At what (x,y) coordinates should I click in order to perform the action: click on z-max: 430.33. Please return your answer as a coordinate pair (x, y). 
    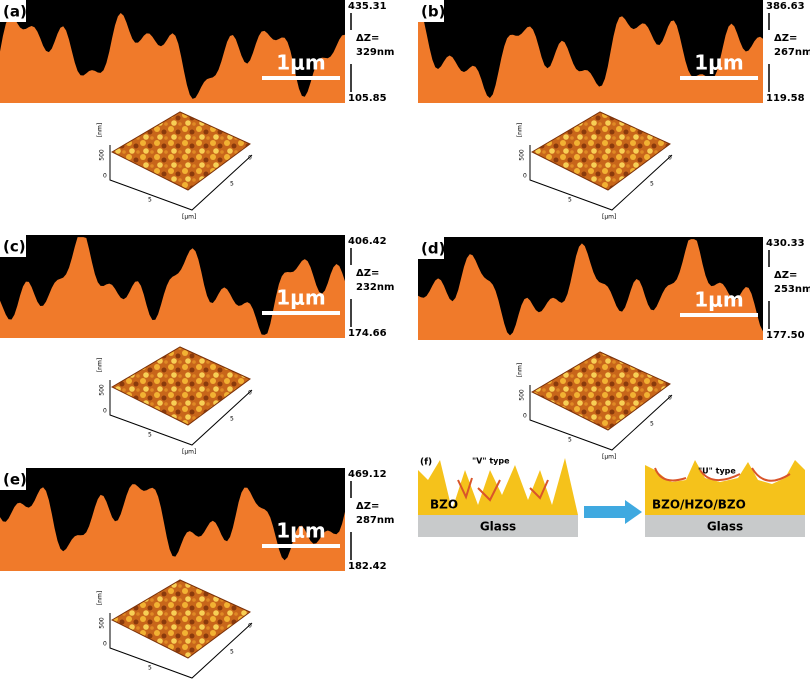
    Looking at the image, I should click on (785, 243).